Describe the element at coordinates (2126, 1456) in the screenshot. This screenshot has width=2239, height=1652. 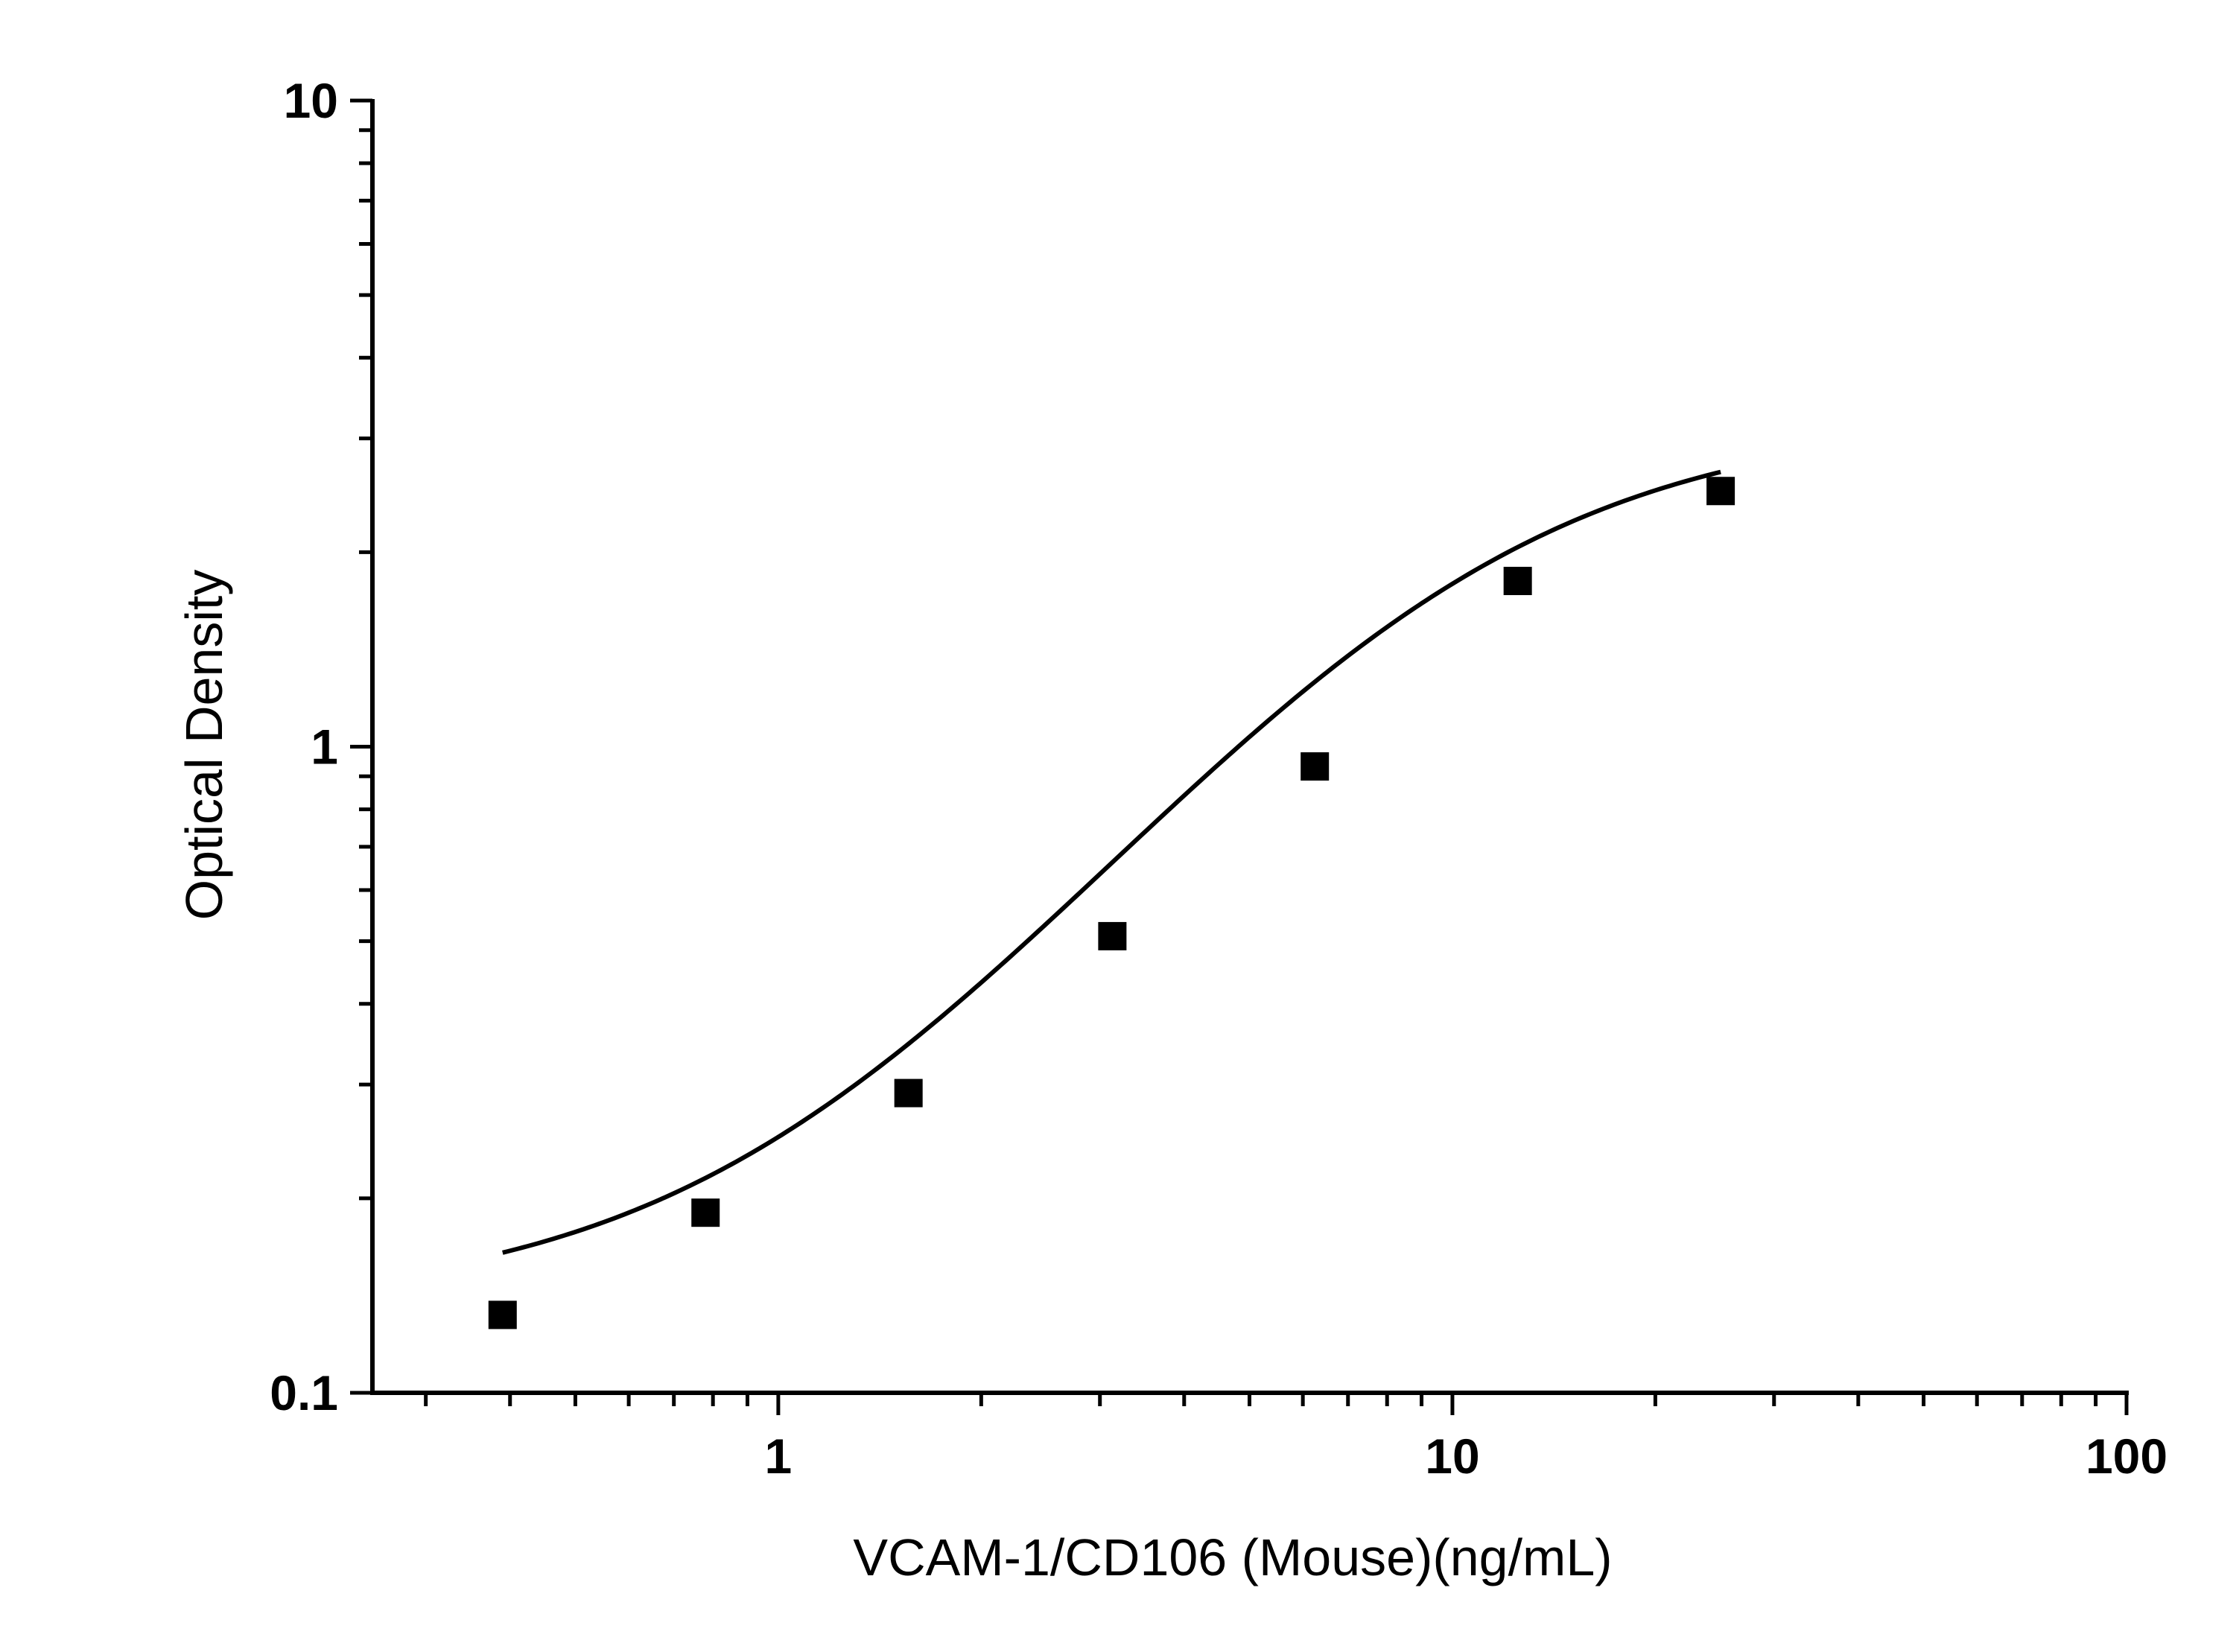
I see `x-tick-label: 100` at that location.